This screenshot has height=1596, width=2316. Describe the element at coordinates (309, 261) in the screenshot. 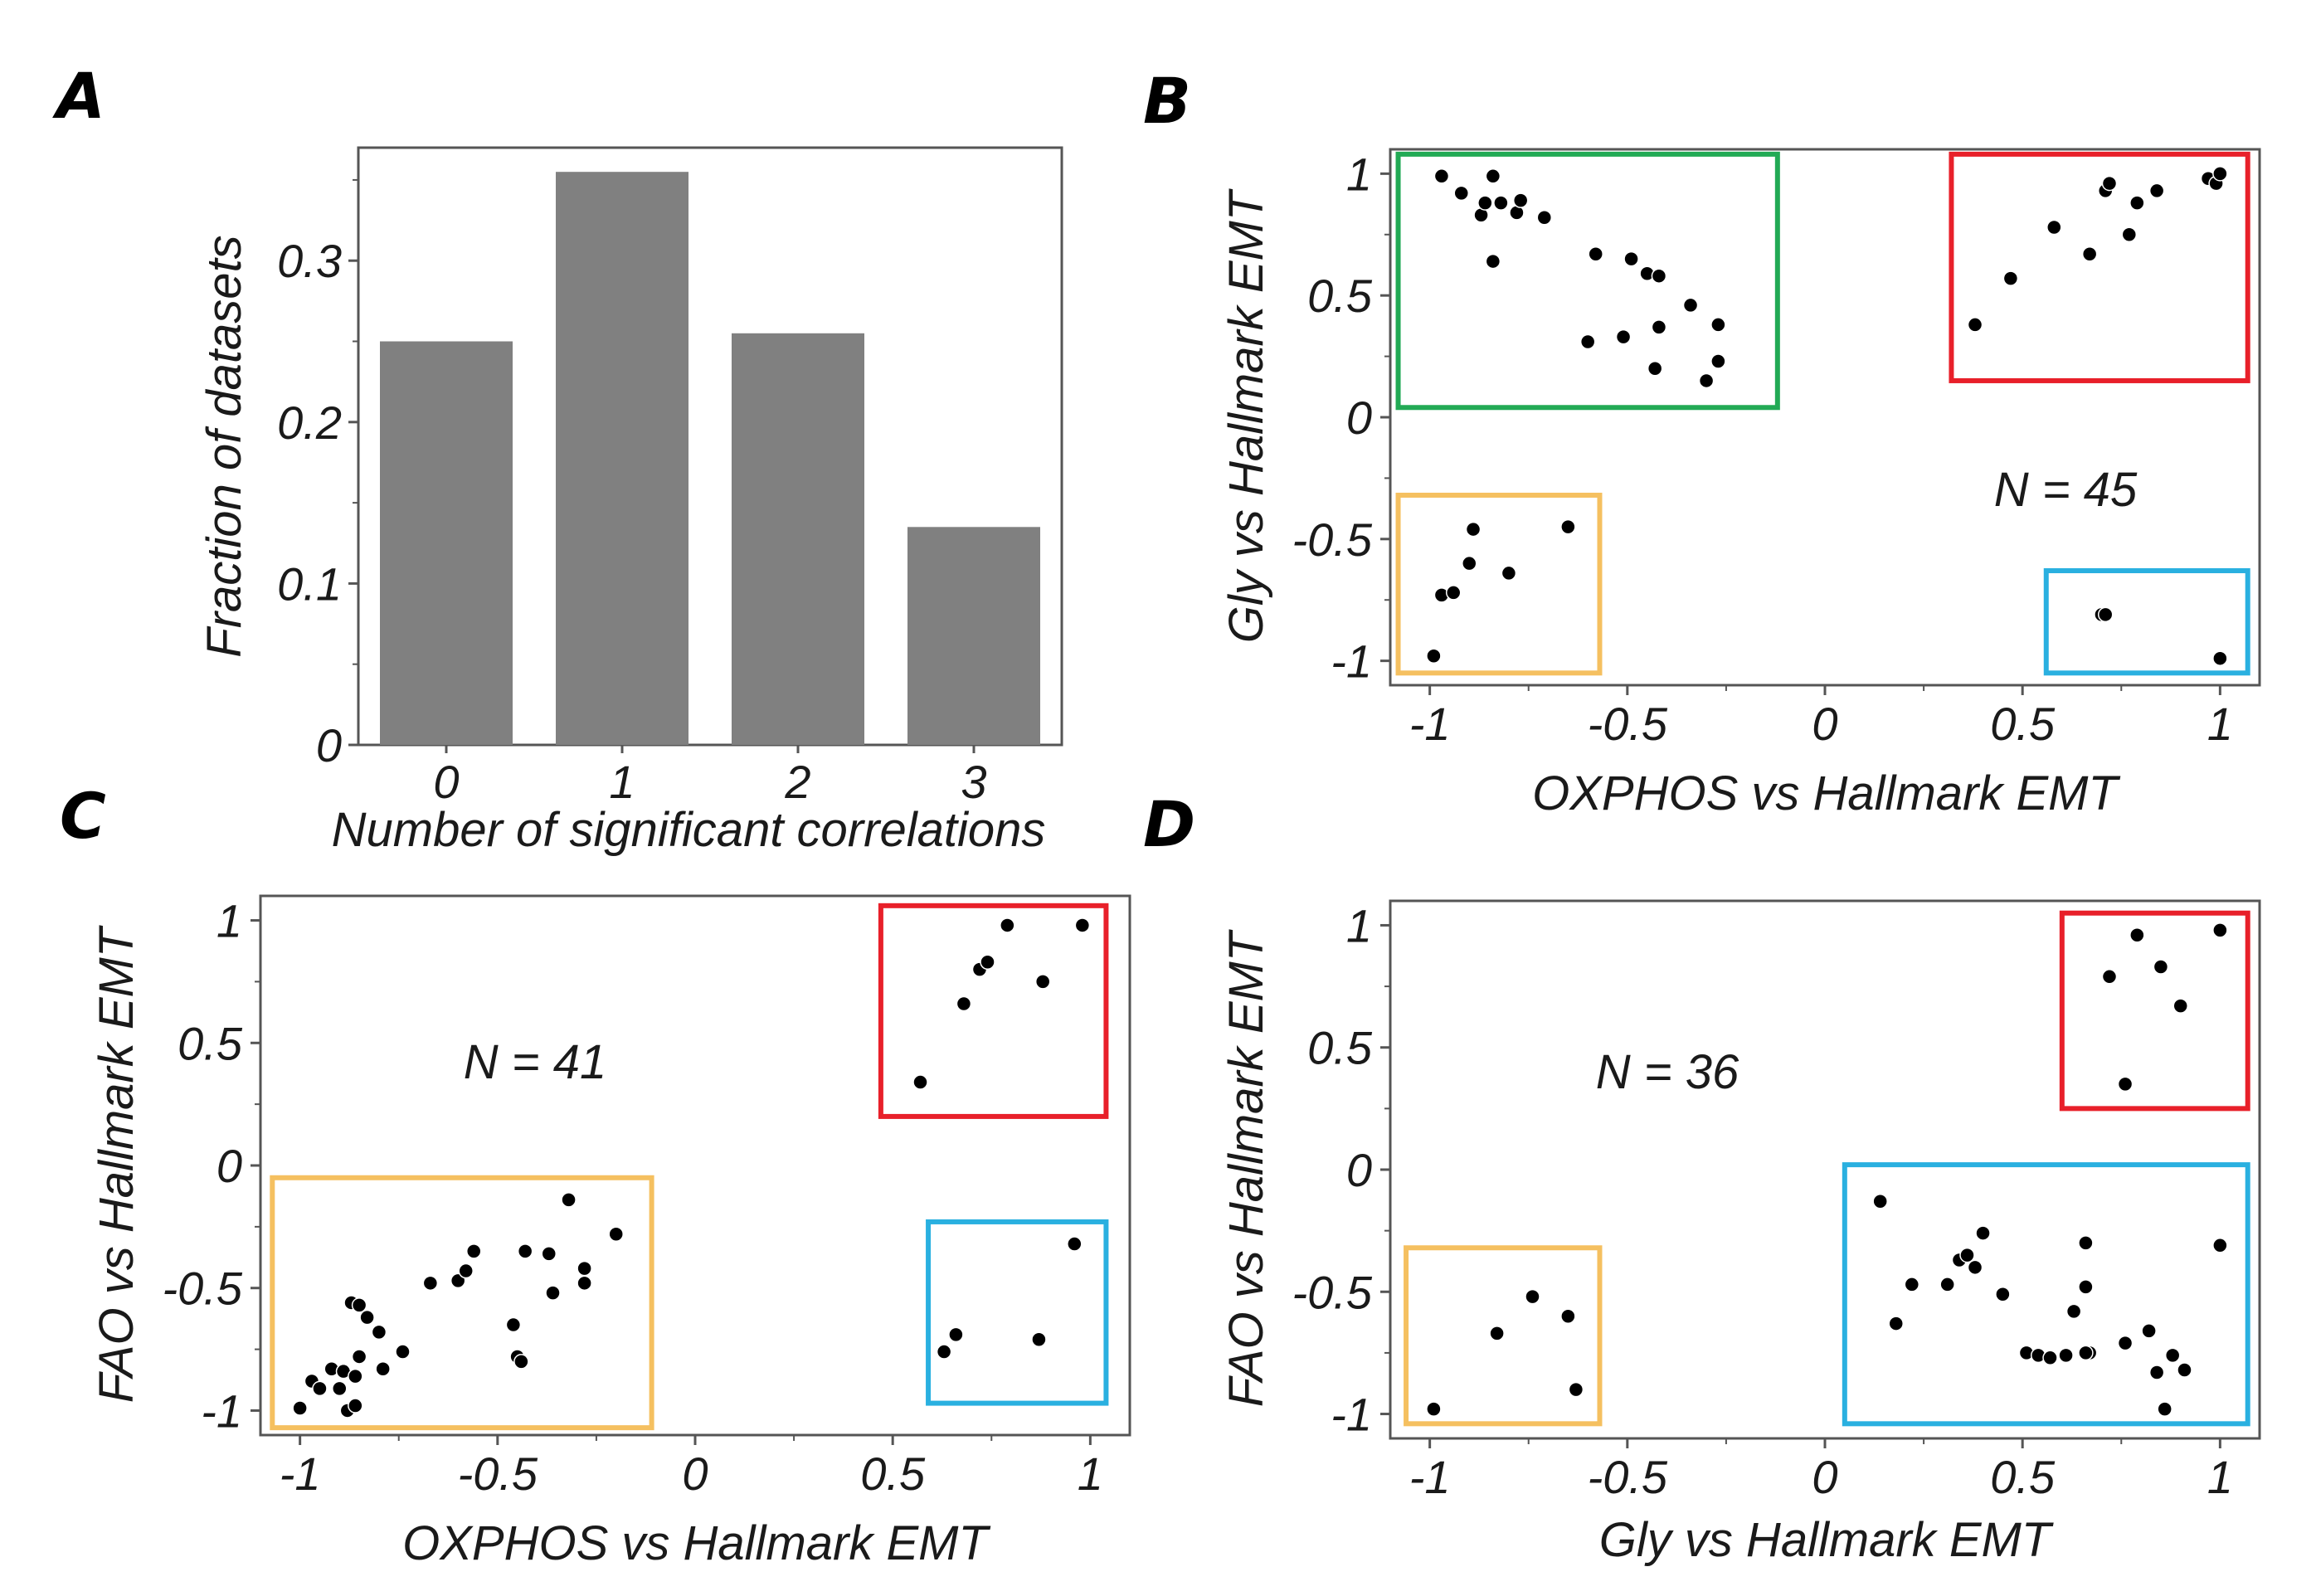

I see `y-tick-label: 0.3` at that location.